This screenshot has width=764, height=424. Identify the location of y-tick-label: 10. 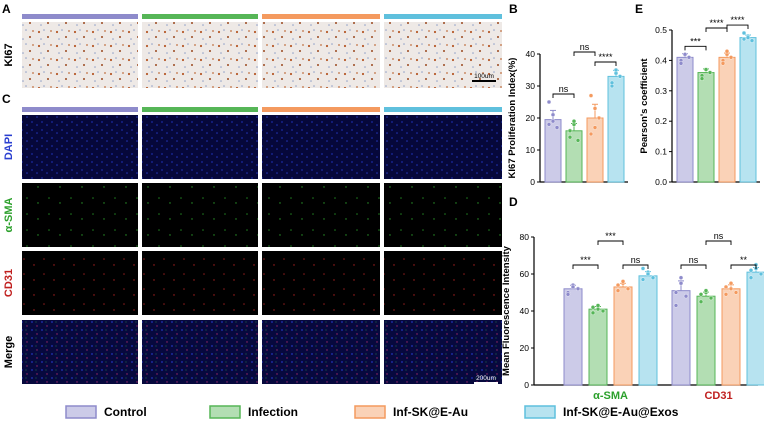
(531, 150).